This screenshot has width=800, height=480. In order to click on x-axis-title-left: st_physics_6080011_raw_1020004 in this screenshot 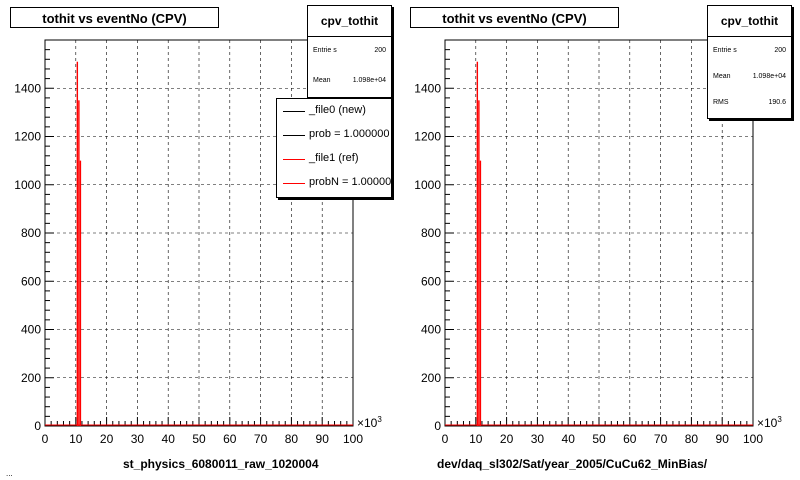, I will do `click(221, 464)`.